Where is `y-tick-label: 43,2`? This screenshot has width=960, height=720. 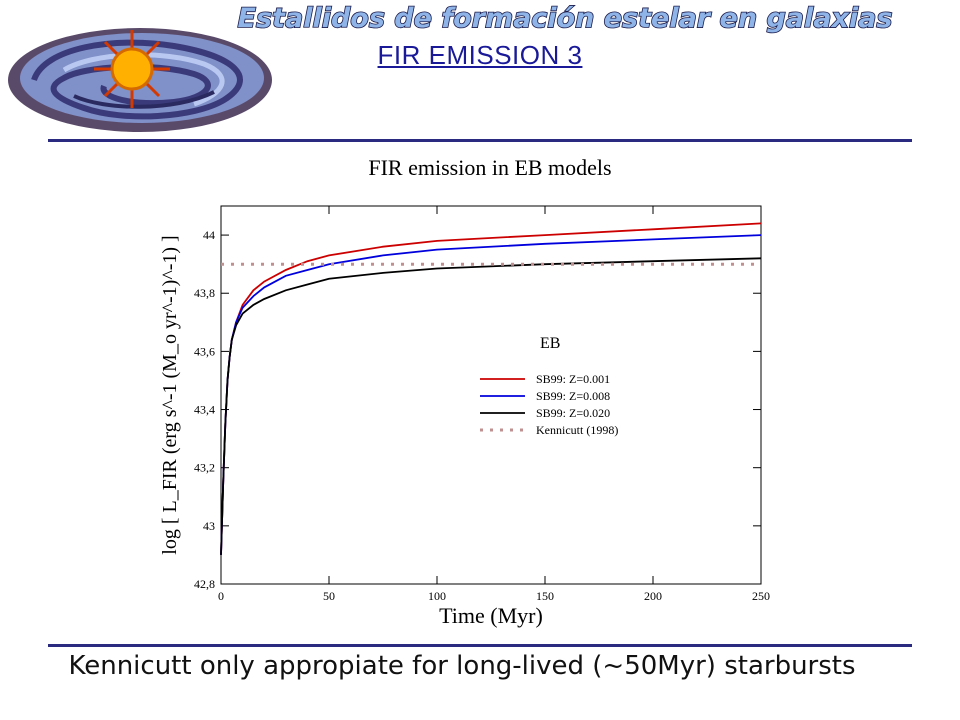 y-tick-label: 43,2 is located at coordinates (204, 468).